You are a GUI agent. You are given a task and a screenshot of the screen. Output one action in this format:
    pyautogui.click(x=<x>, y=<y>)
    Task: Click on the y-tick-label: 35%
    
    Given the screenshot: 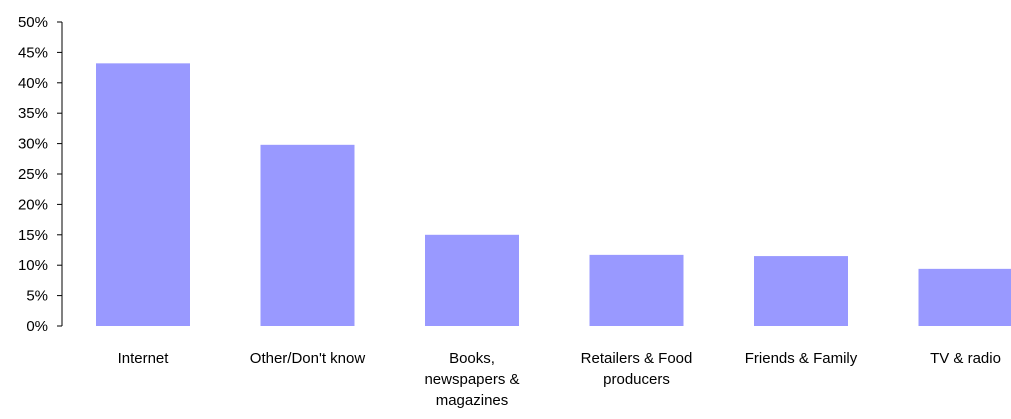 What is the action you would take?
    pyautogui.click(x=33, y=113)
    